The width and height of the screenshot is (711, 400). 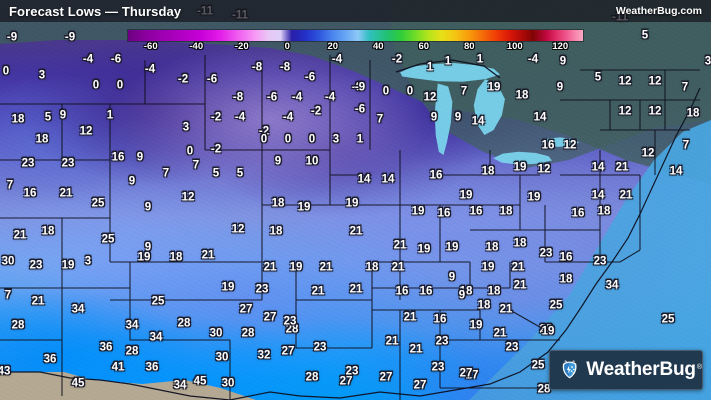 What do you see at coordinates (626, 370) in the screenshot?
I see `weatherbug-logo: WeatherBug®` at bounding box center [626, 370].